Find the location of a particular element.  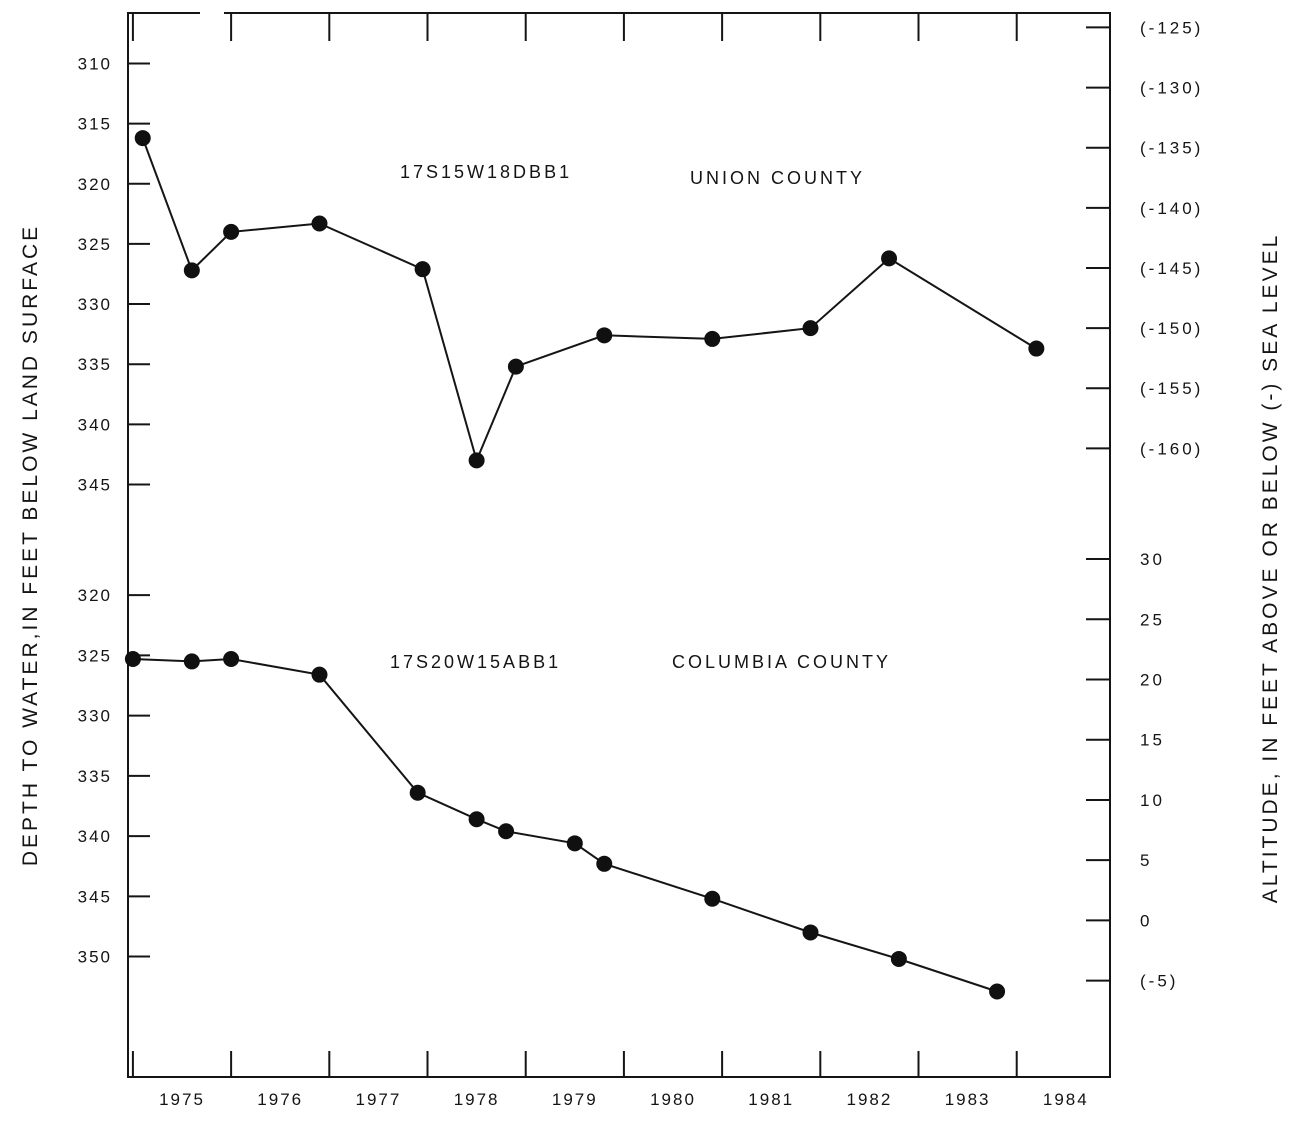

x-axis: 1975 1976 1977 1978 1979 1980 1981 1982 1983 1984 is located at coordinates (624, 1099).